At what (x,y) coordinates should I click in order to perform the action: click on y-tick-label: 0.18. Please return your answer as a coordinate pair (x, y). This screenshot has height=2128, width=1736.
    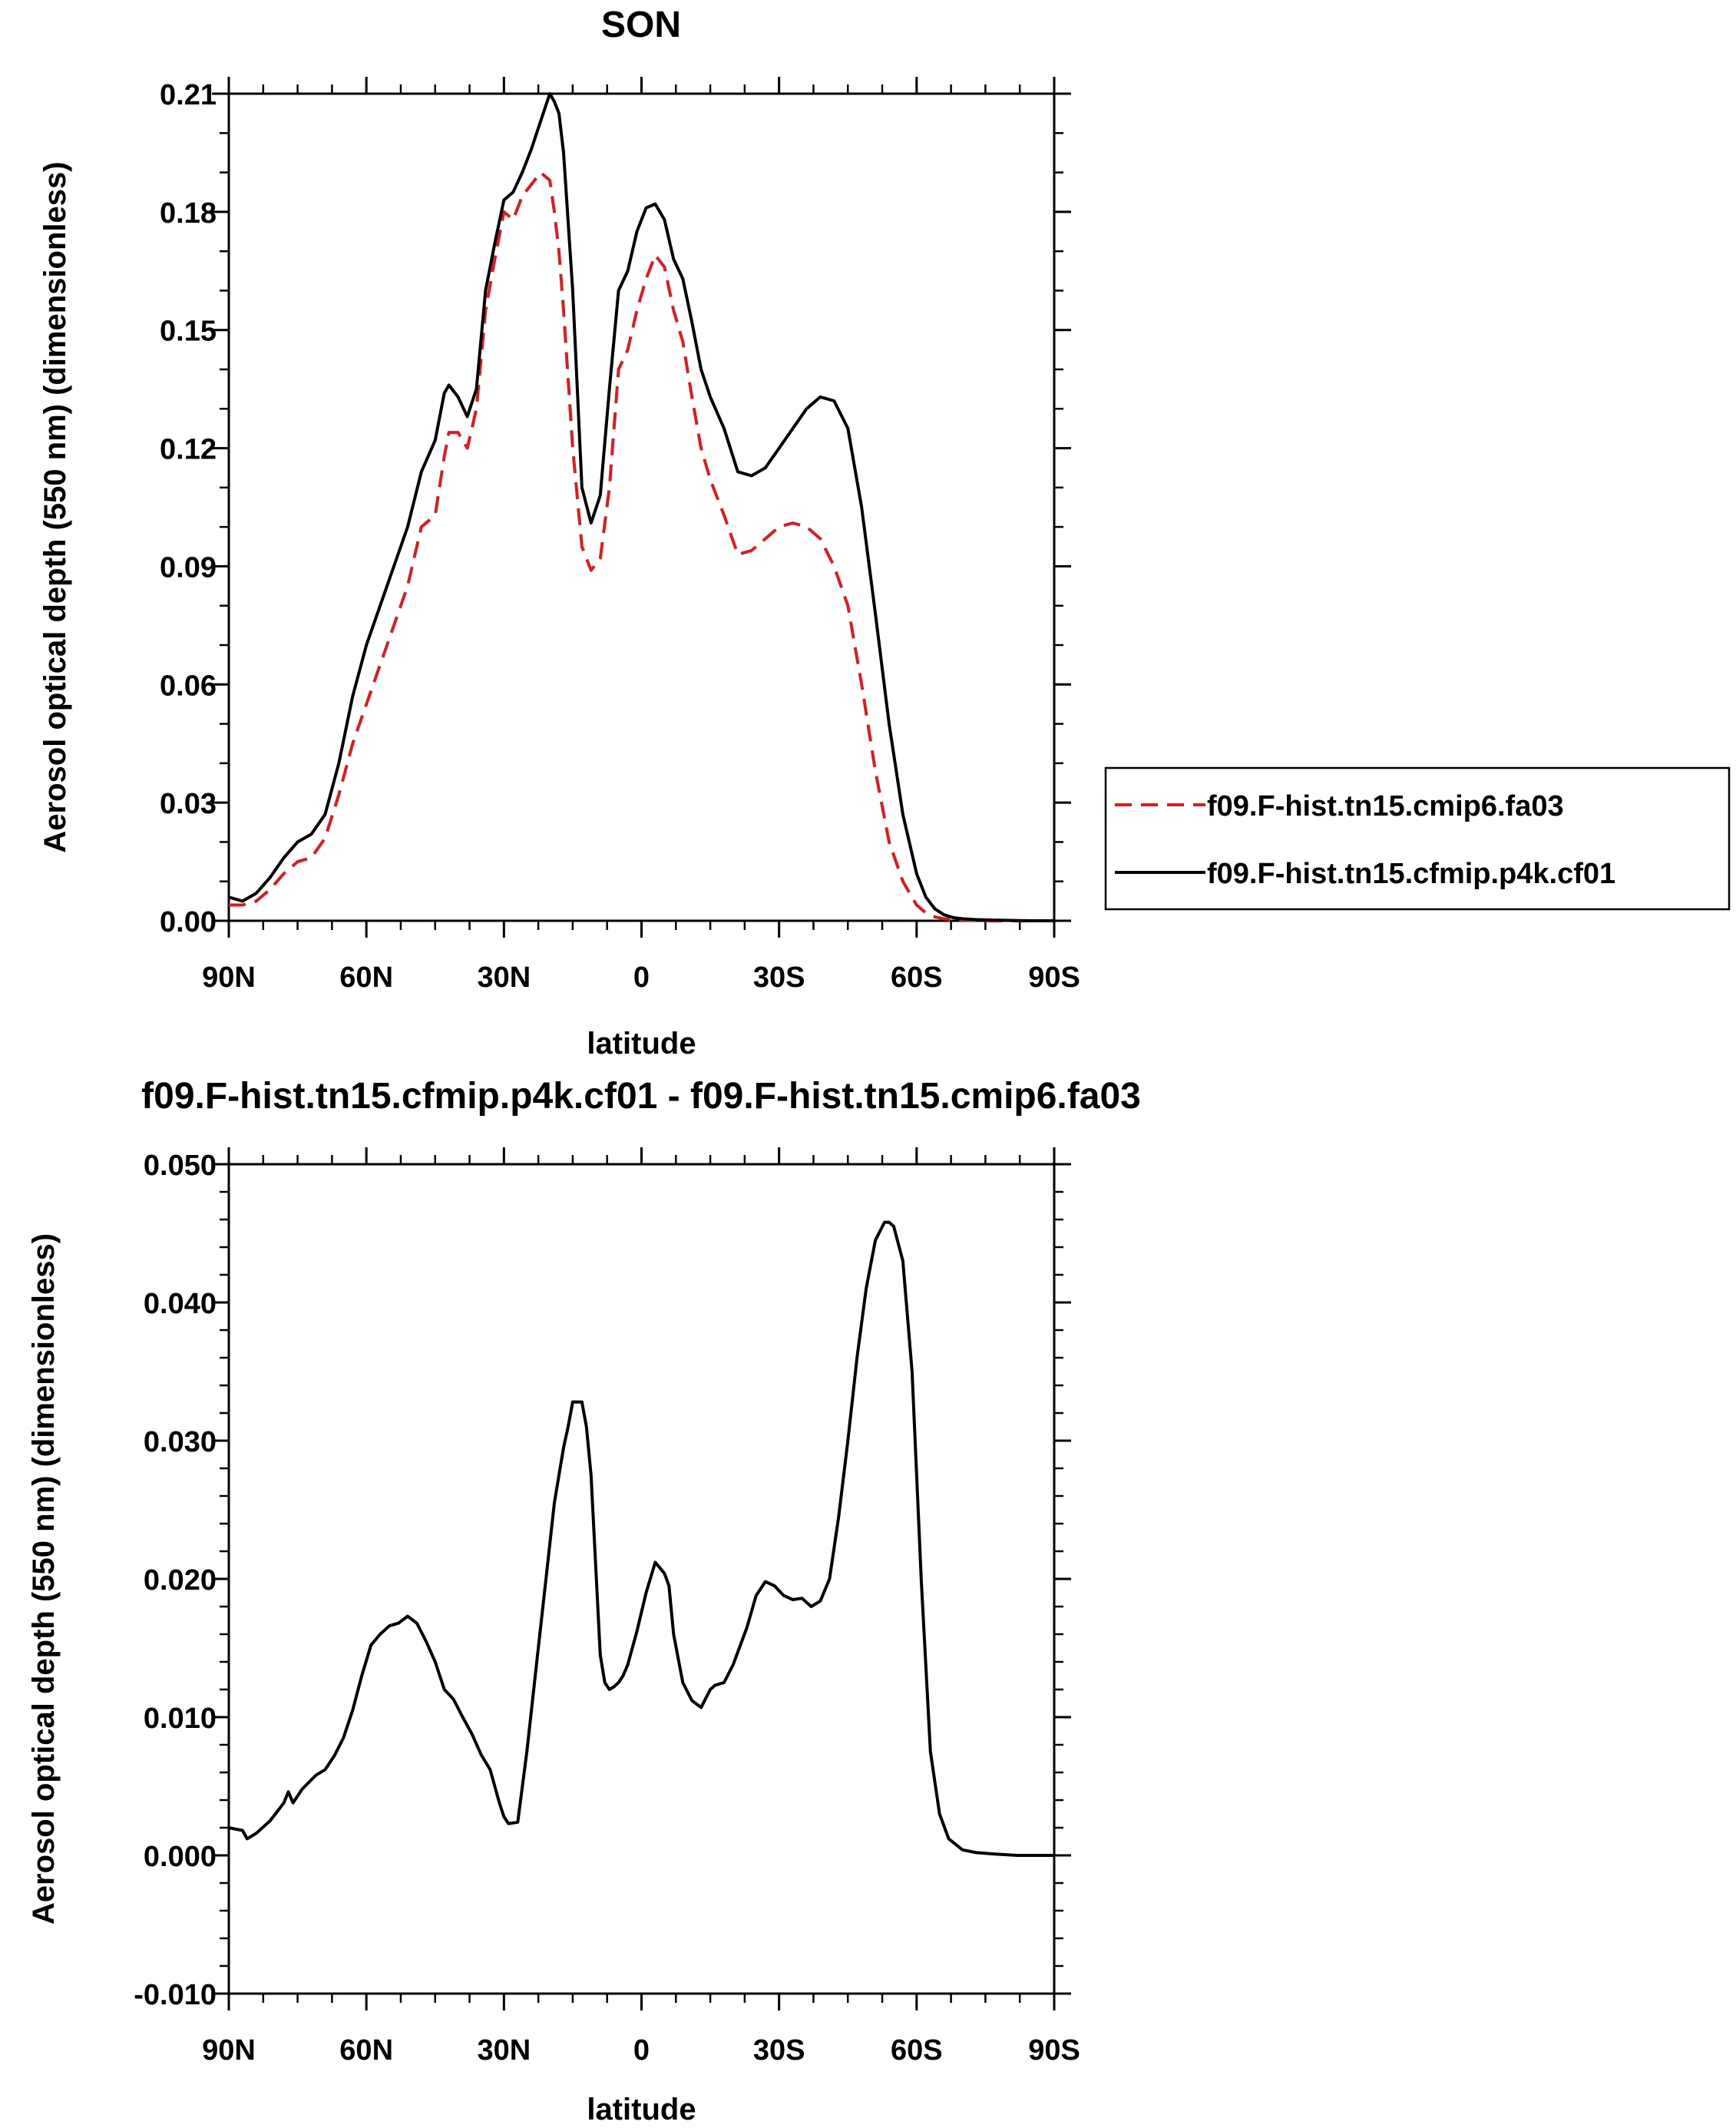
    Looking at the image, I should click on (188, 214).